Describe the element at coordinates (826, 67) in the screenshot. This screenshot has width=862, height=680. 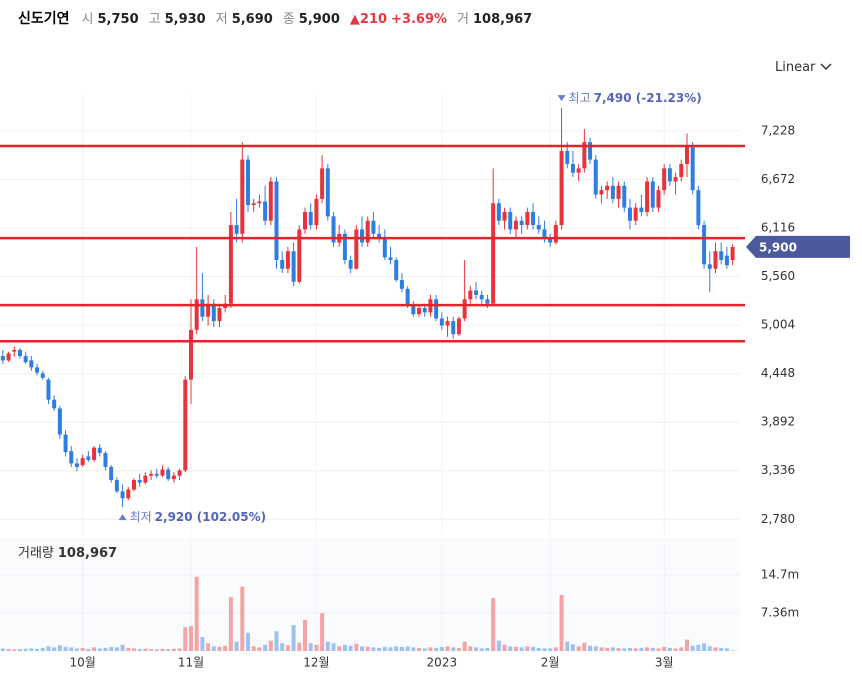
I see `chevron` at that location.